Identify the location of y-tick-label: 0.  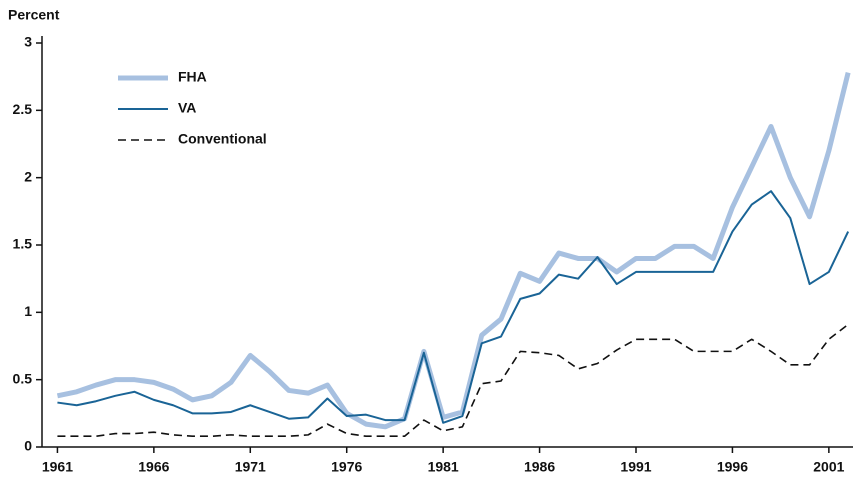
(28, 446).